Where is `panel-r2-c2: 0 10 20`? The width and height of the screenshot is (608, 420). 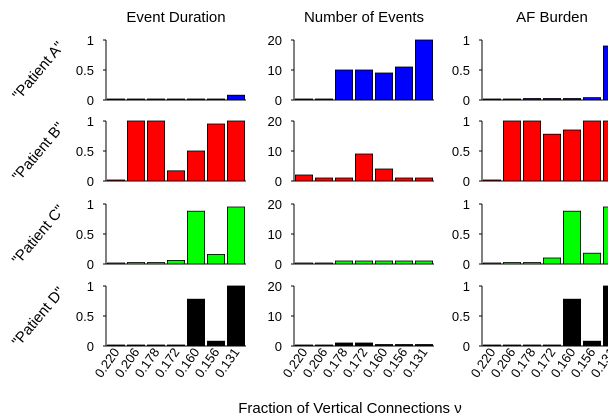 panel-r2-c2: 0 10 20 is located at coordinates (351, 151).